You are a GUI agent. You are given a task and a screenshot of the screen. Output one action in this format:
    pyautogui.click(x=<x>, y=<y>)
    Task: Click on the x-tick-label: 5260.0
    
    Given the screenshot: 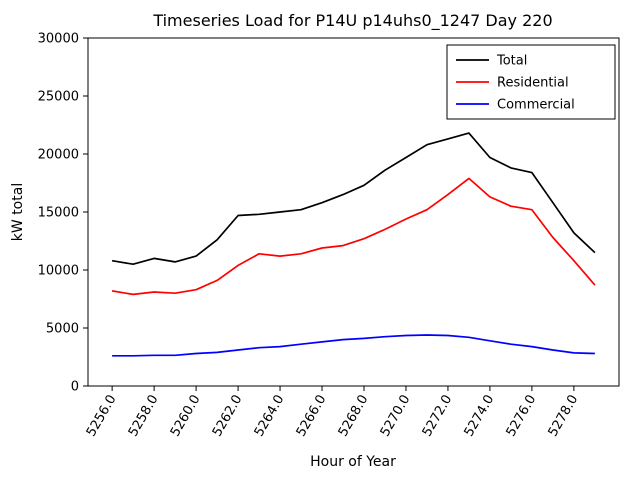 What is the action you would take?
    pyautogui.click(x=186, y=416)
    